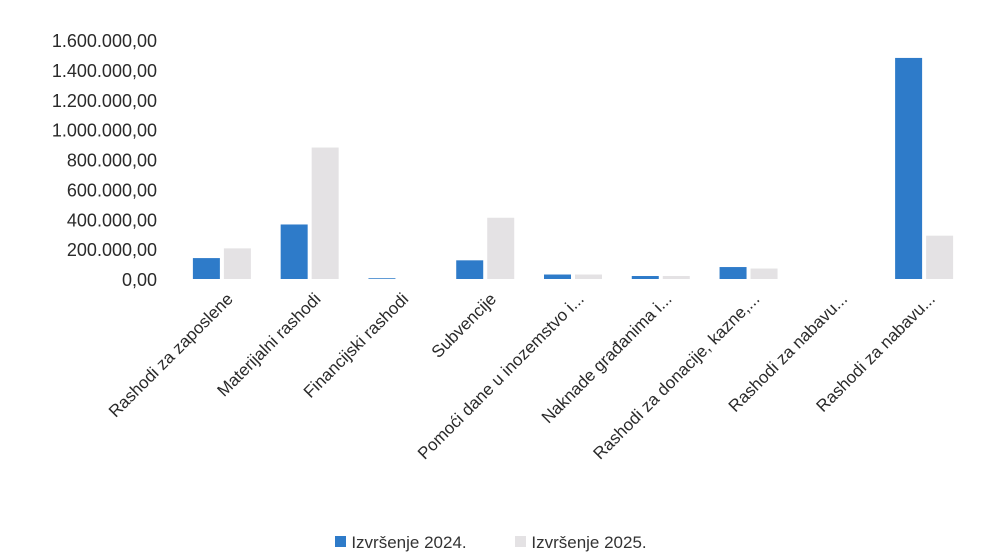 The image size is (982, 559). Describe the element at coordinates (112, 161) in the screenshot. I see `y-tick-label: 800.000,00` at that location.